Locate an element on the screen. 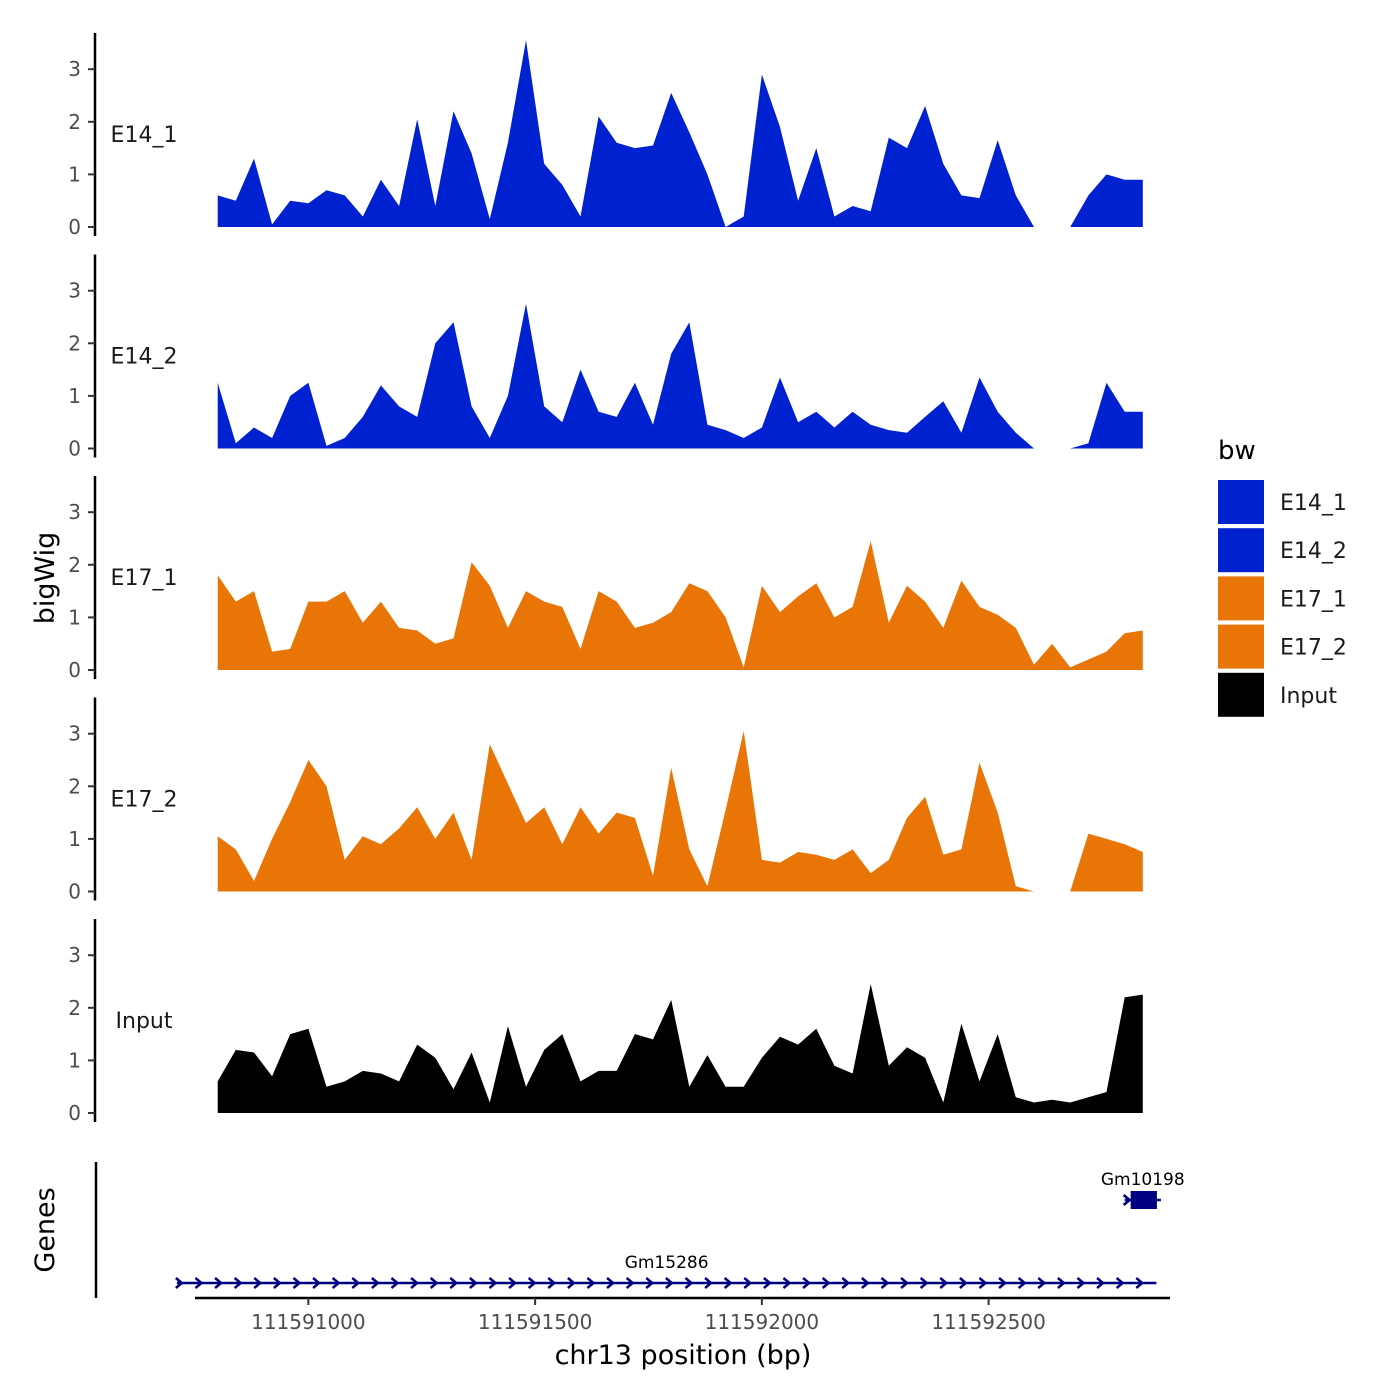  legend-label: E14_2 is located at coordinates (1313, 551).